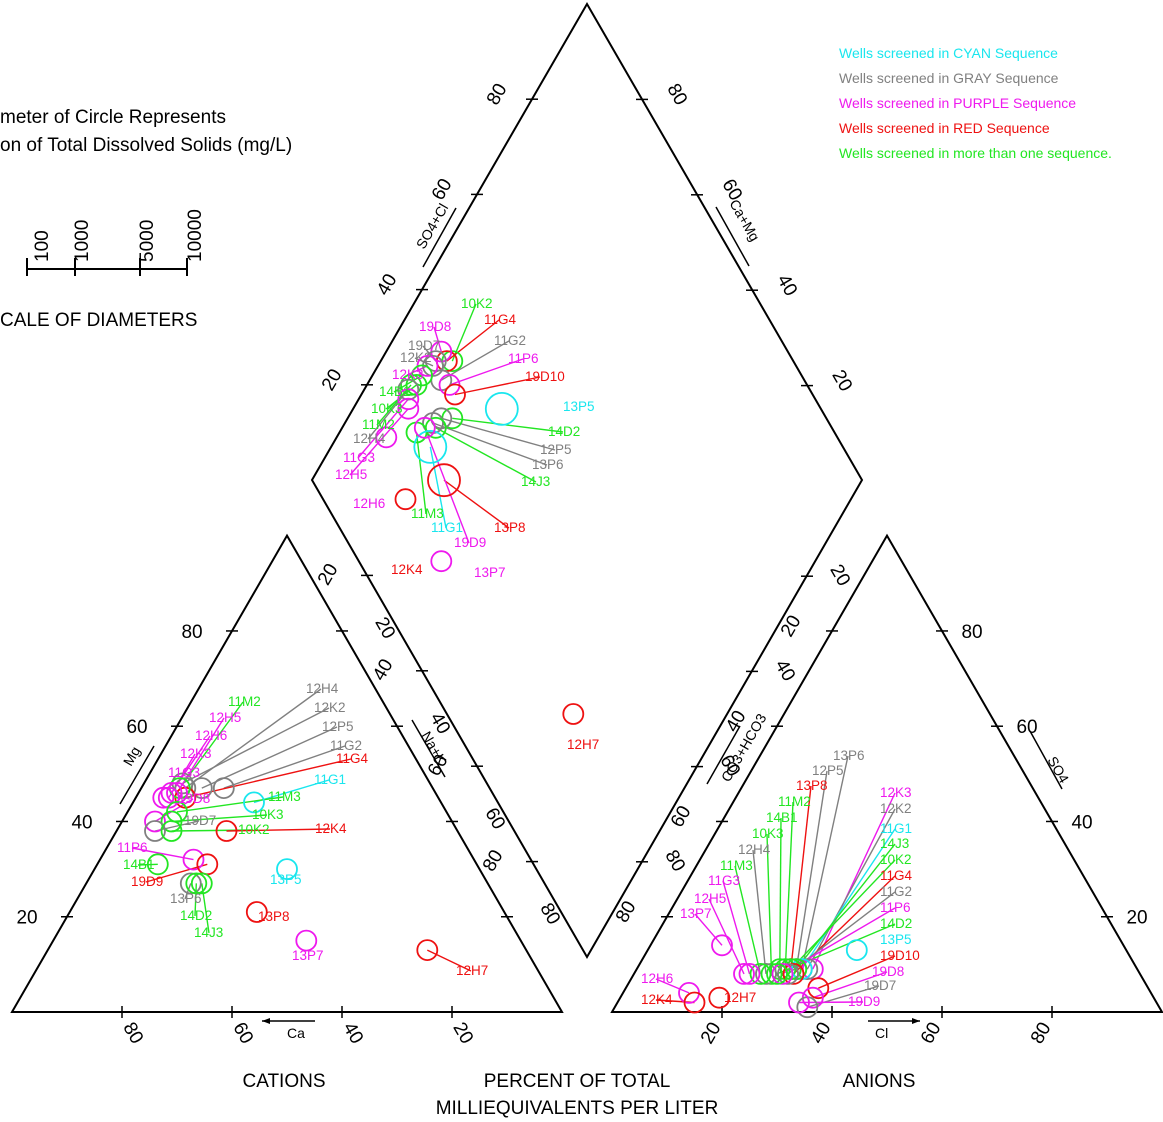 The width and height of the screenshot is (1163, 1122). I want to click on cation-label-12K3: 12K3, so click(196, 753).